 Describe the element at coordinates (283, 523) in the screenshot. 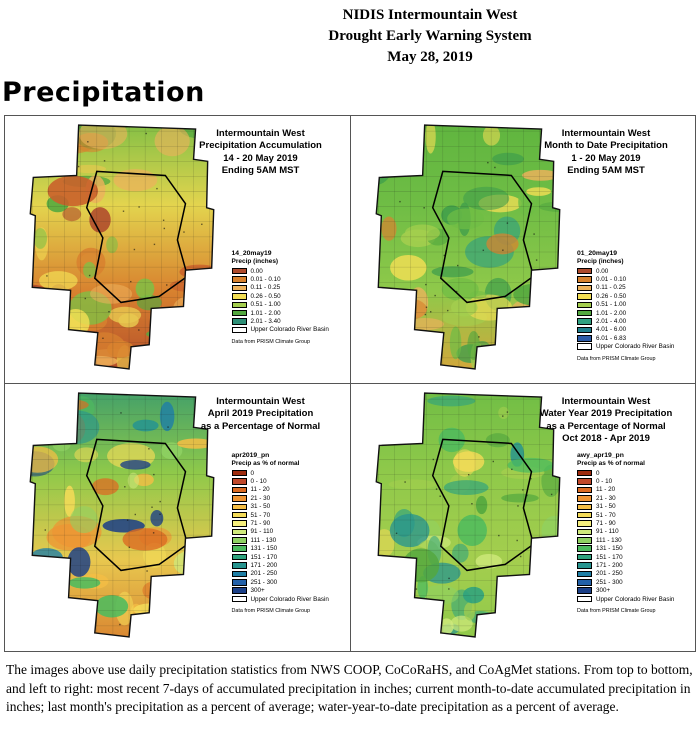

I see `legend-row: 71 - 90` at that location.